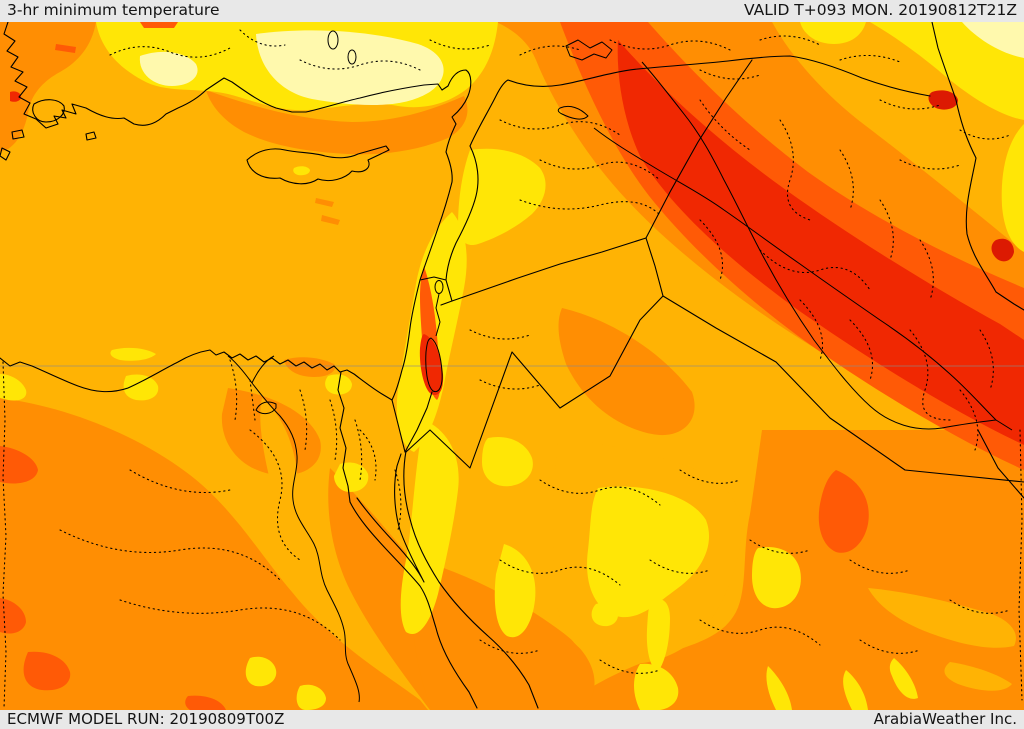 The height and width of the screenshot is (729, 1024). I want to click on gulf-of-suez-red-sea-west-coast, so click(413, 605).